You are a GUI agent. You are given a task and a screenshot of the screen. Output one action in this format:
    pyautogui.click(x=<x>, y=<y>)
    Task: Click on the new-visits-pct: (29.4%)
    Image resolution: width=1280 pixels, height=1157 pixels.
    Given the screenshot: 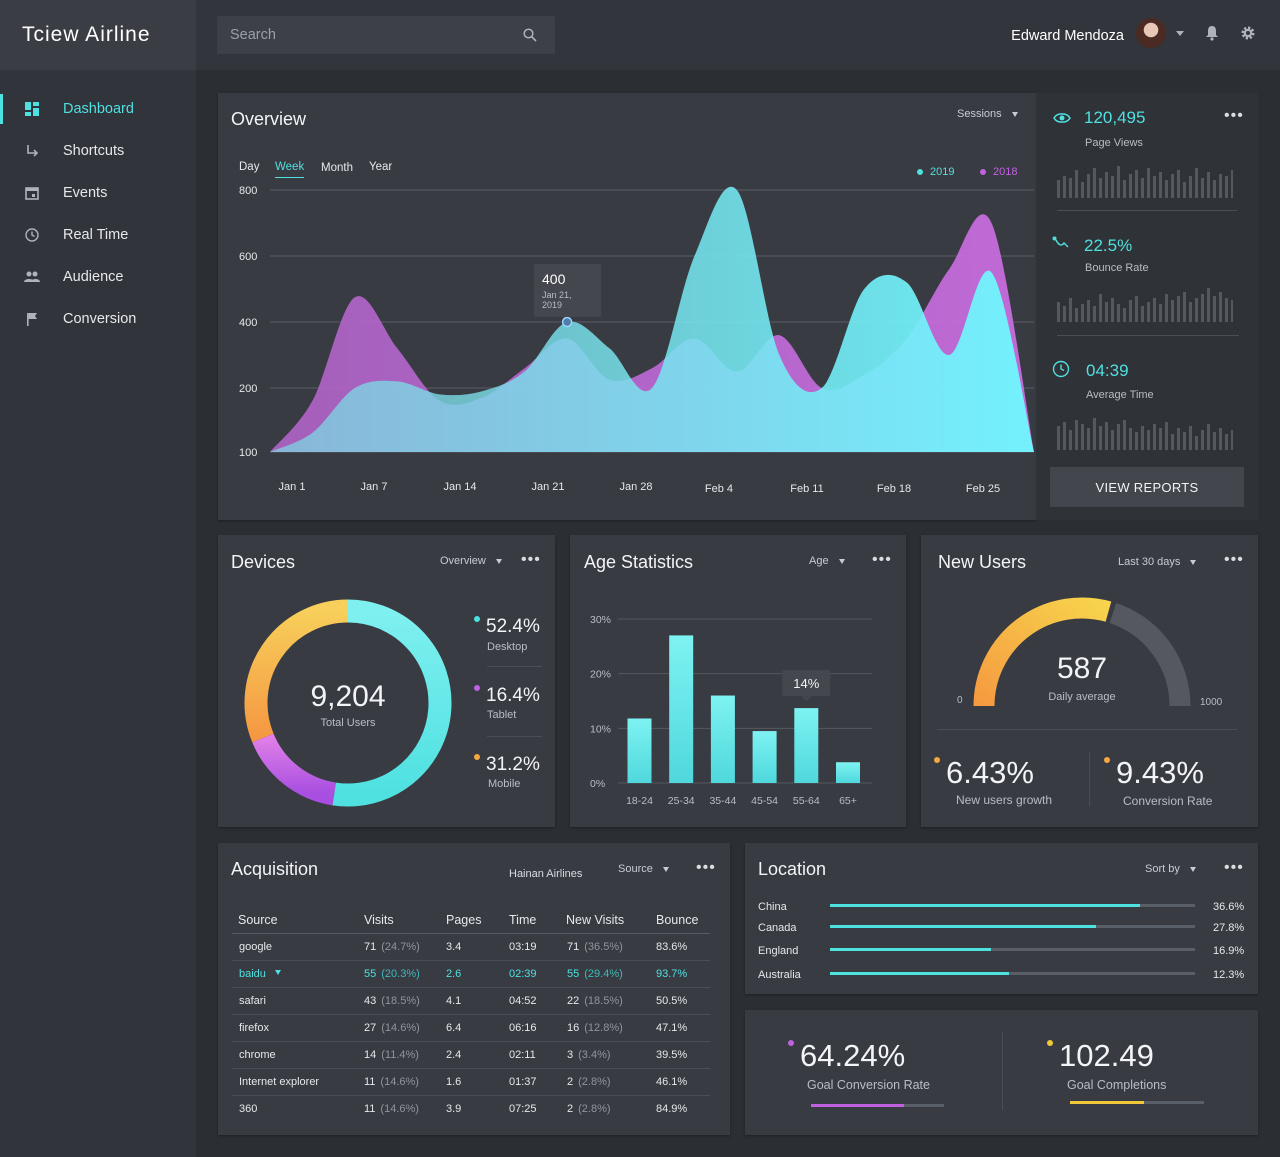 What is the action you would take?
    pyautogui.click(x=603, y=973)
    